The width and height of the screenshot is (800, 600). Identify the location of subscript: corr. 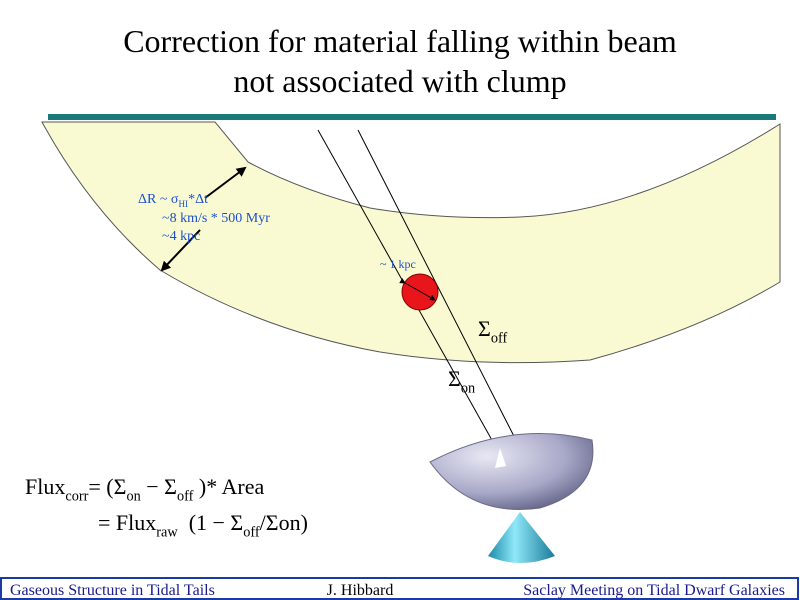
(76, 497).